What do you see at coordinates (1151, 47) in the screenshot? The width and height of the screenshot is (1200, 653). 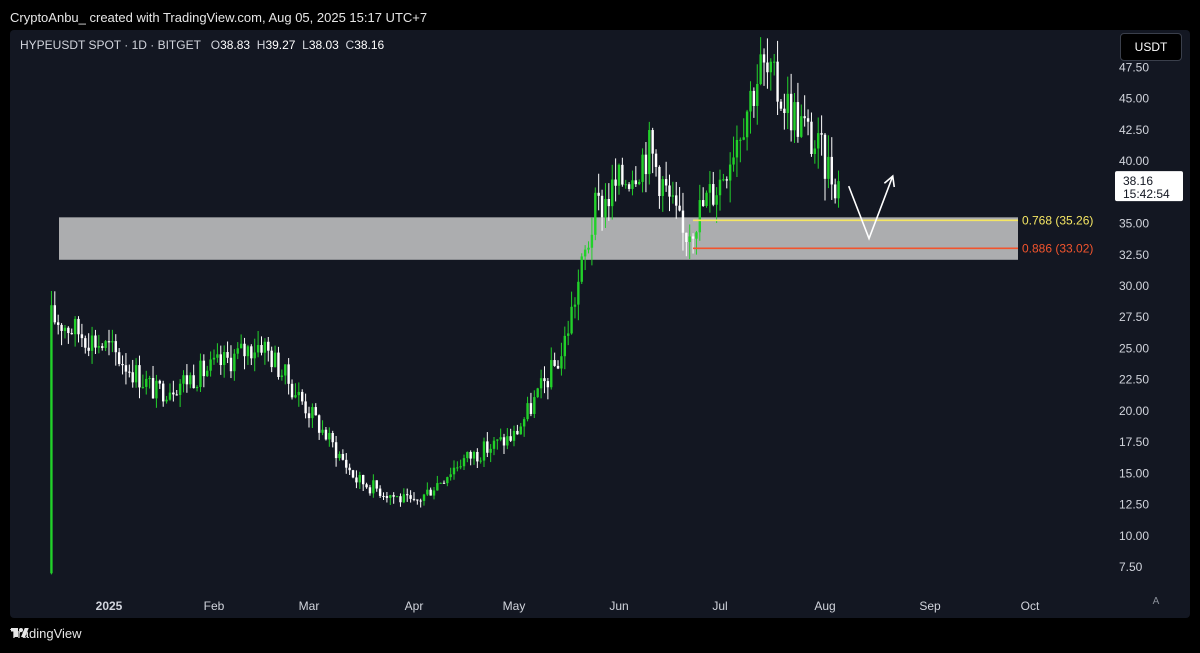 I see `currency-unit-button: USDT` at bounding box center [1151, 47].